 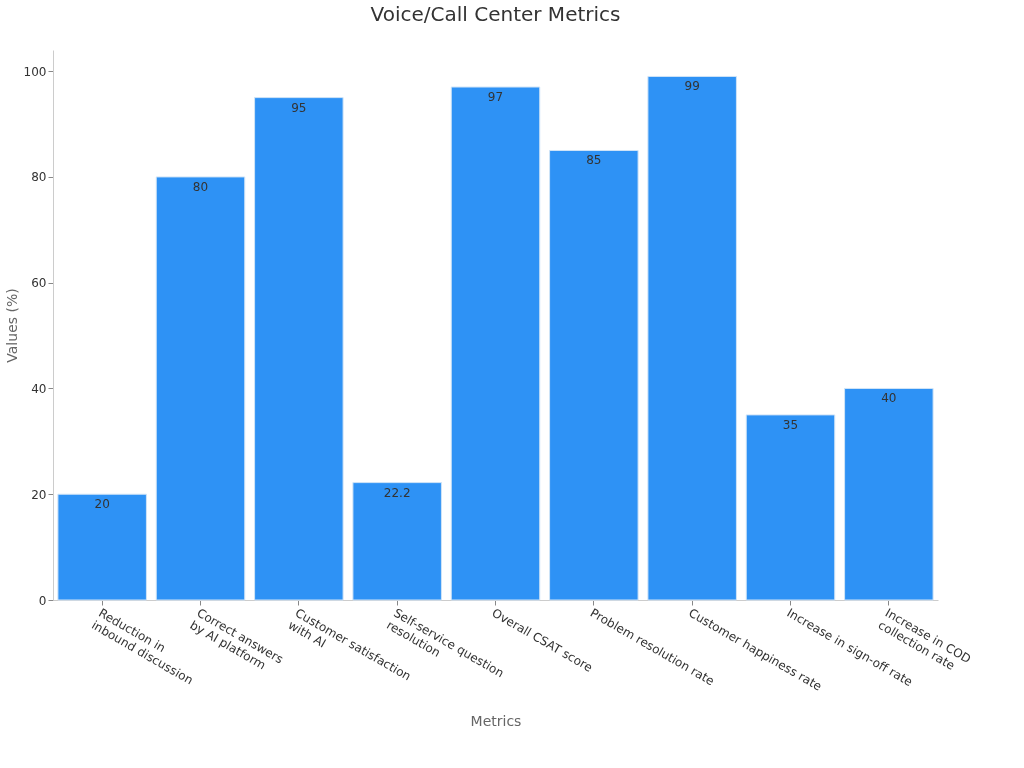 What do you see at coordinates (39, 177) in the screenshot?
I see `y-tick-label: 80` at bounding box center [39, 177].